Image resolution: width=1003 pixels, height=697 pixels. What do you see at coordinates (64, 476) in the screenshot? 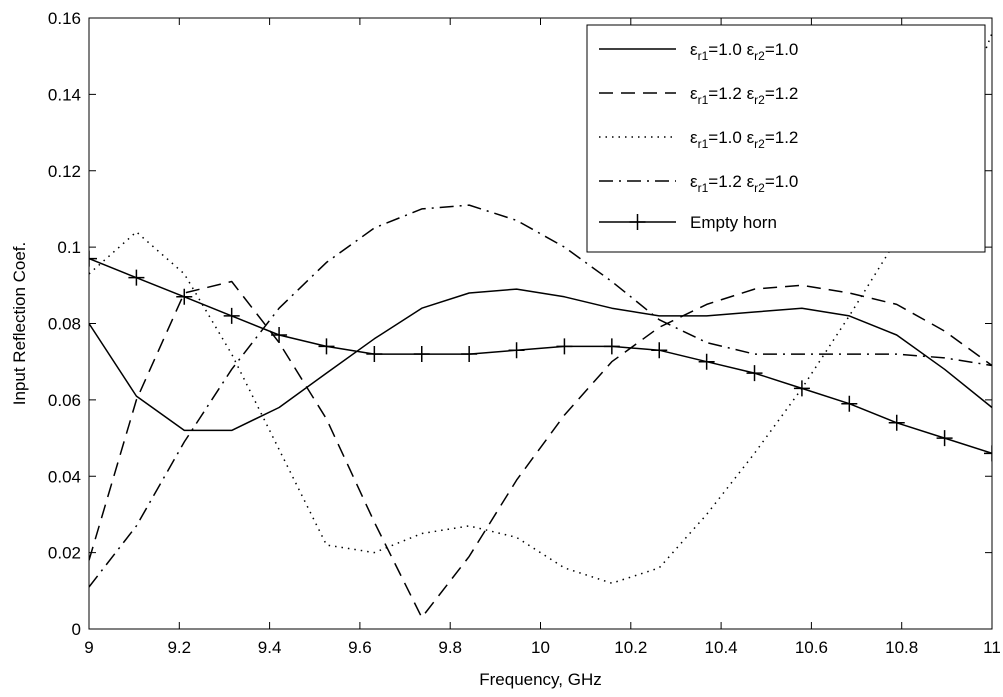
I see `y-tick-label: 0.04` at bounding box center [64, 476].